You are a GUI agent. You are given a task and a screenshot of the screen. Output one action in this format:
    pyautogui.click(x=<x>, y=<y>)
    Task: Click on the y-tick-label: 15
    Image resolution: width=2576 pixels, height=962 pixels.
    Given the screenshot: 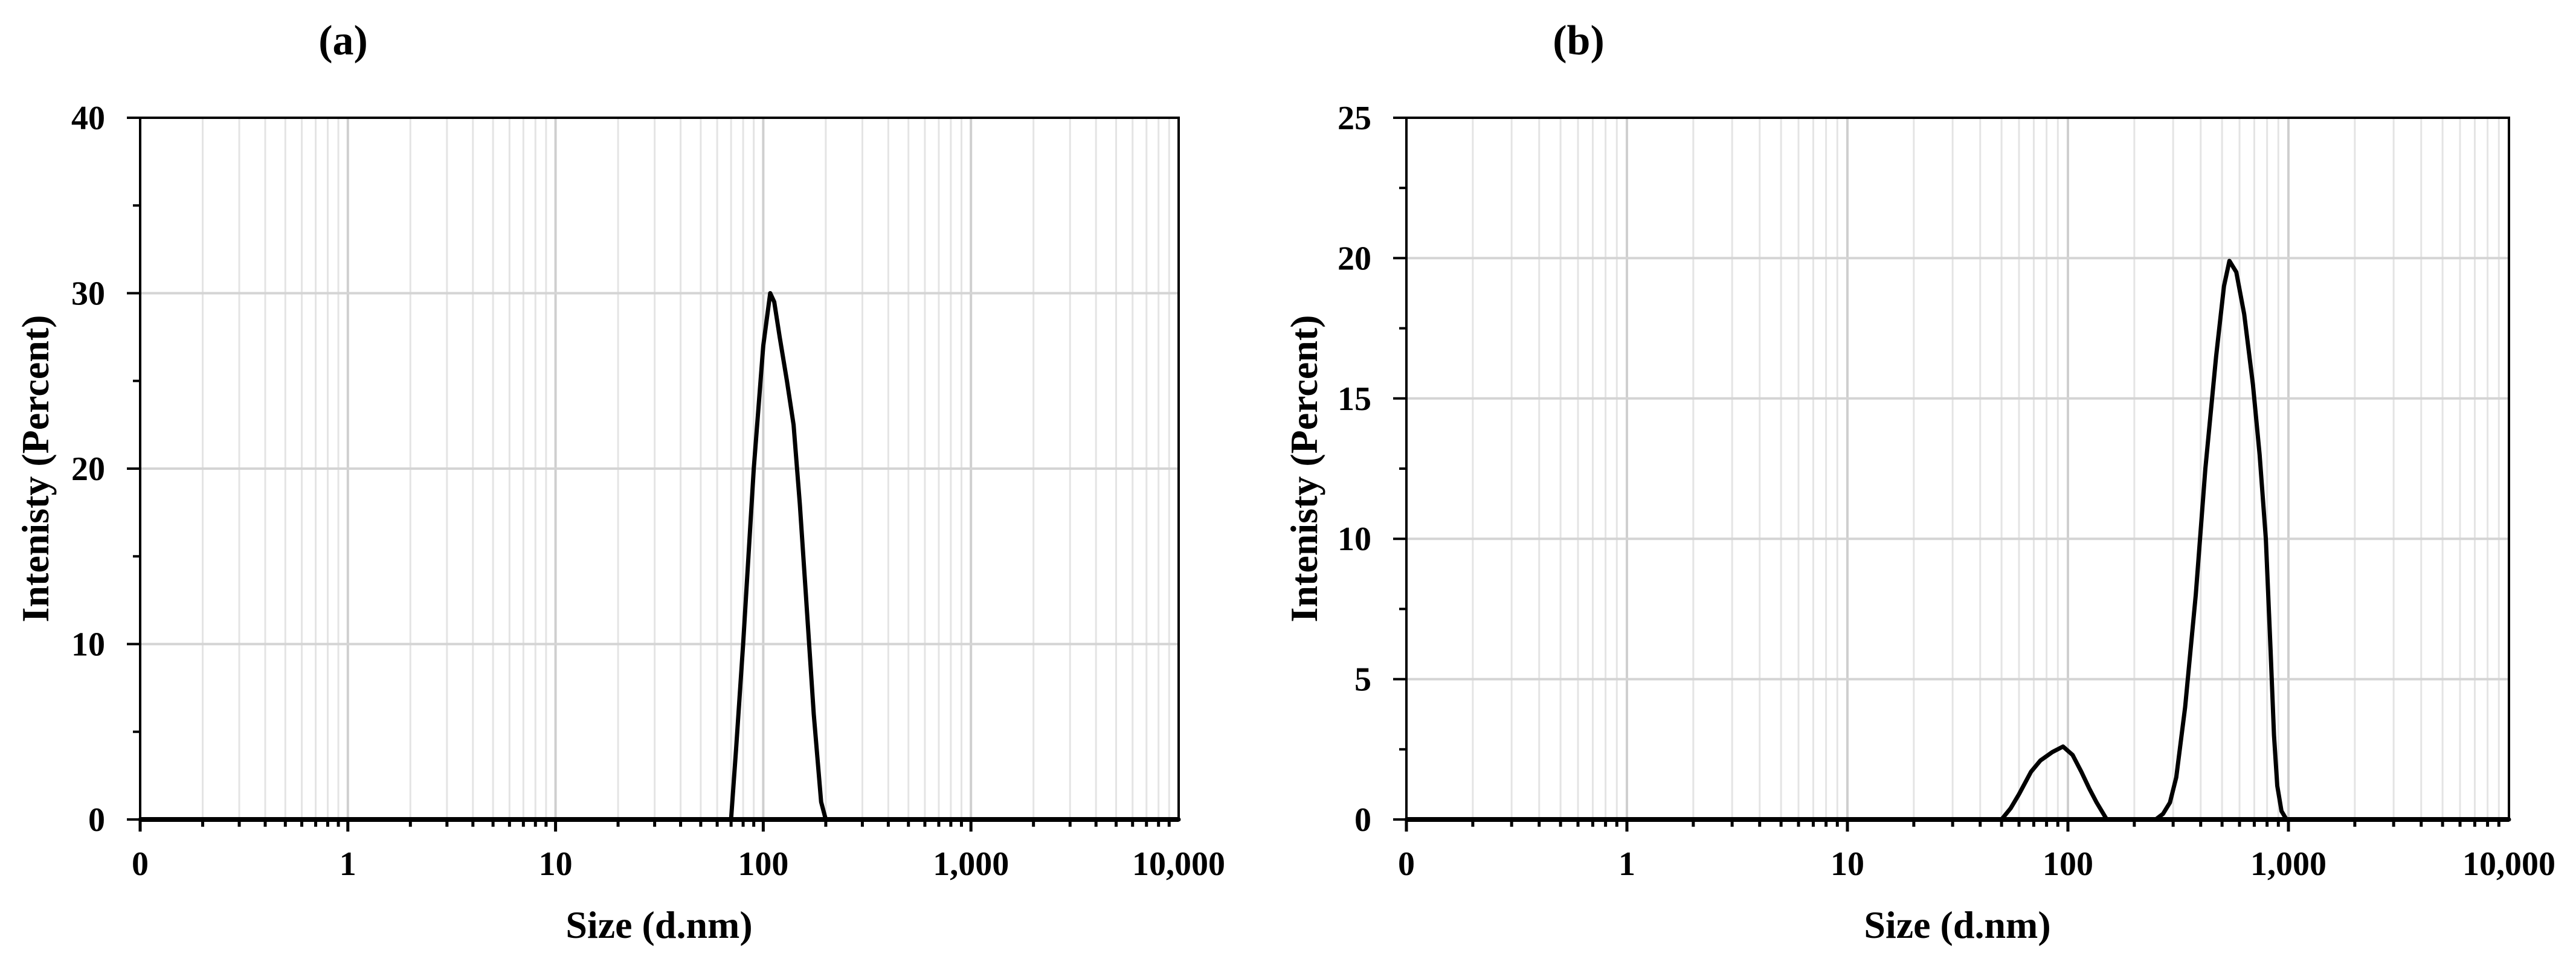 What is the action you would take?
    pyautogui.click(x=1354, y=399)
    